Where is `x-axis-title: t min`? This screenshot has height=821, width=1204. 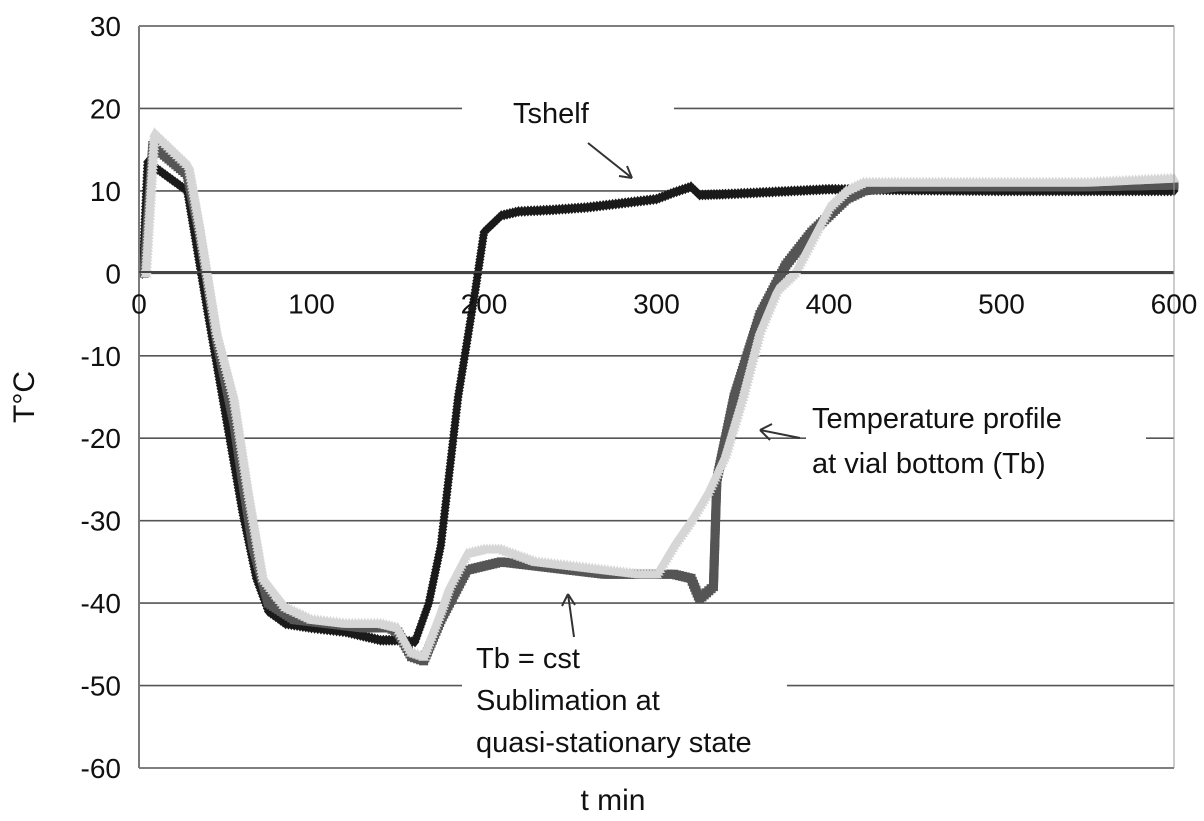
x-axis-title: t min is located at coordinates (612, 800).